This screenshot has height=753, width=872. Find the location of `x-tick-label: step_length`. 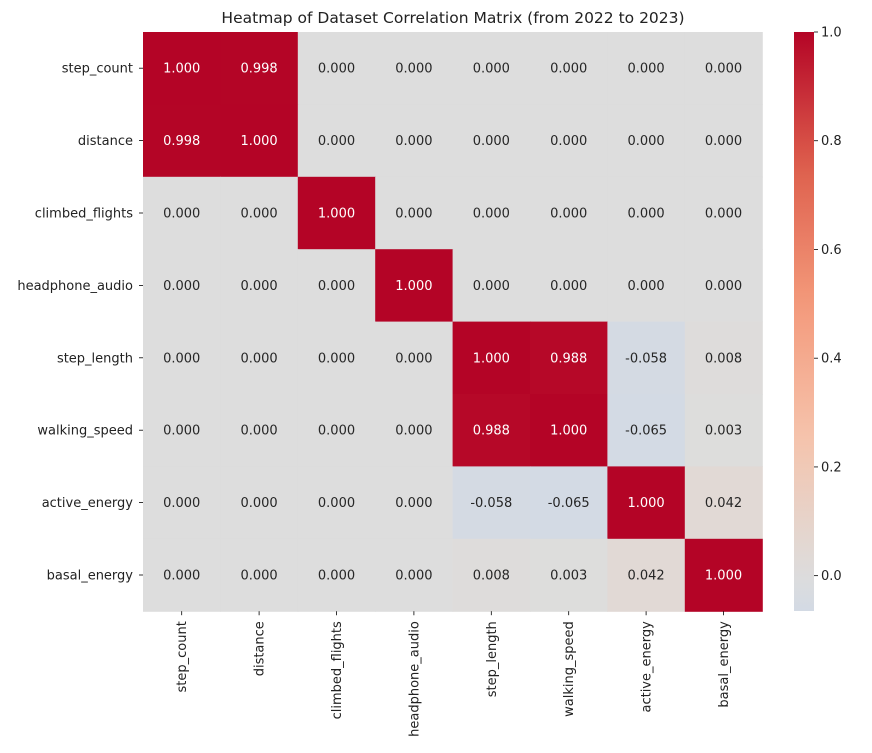

x-tick-label: step_length is located at coordinates (492, 659).